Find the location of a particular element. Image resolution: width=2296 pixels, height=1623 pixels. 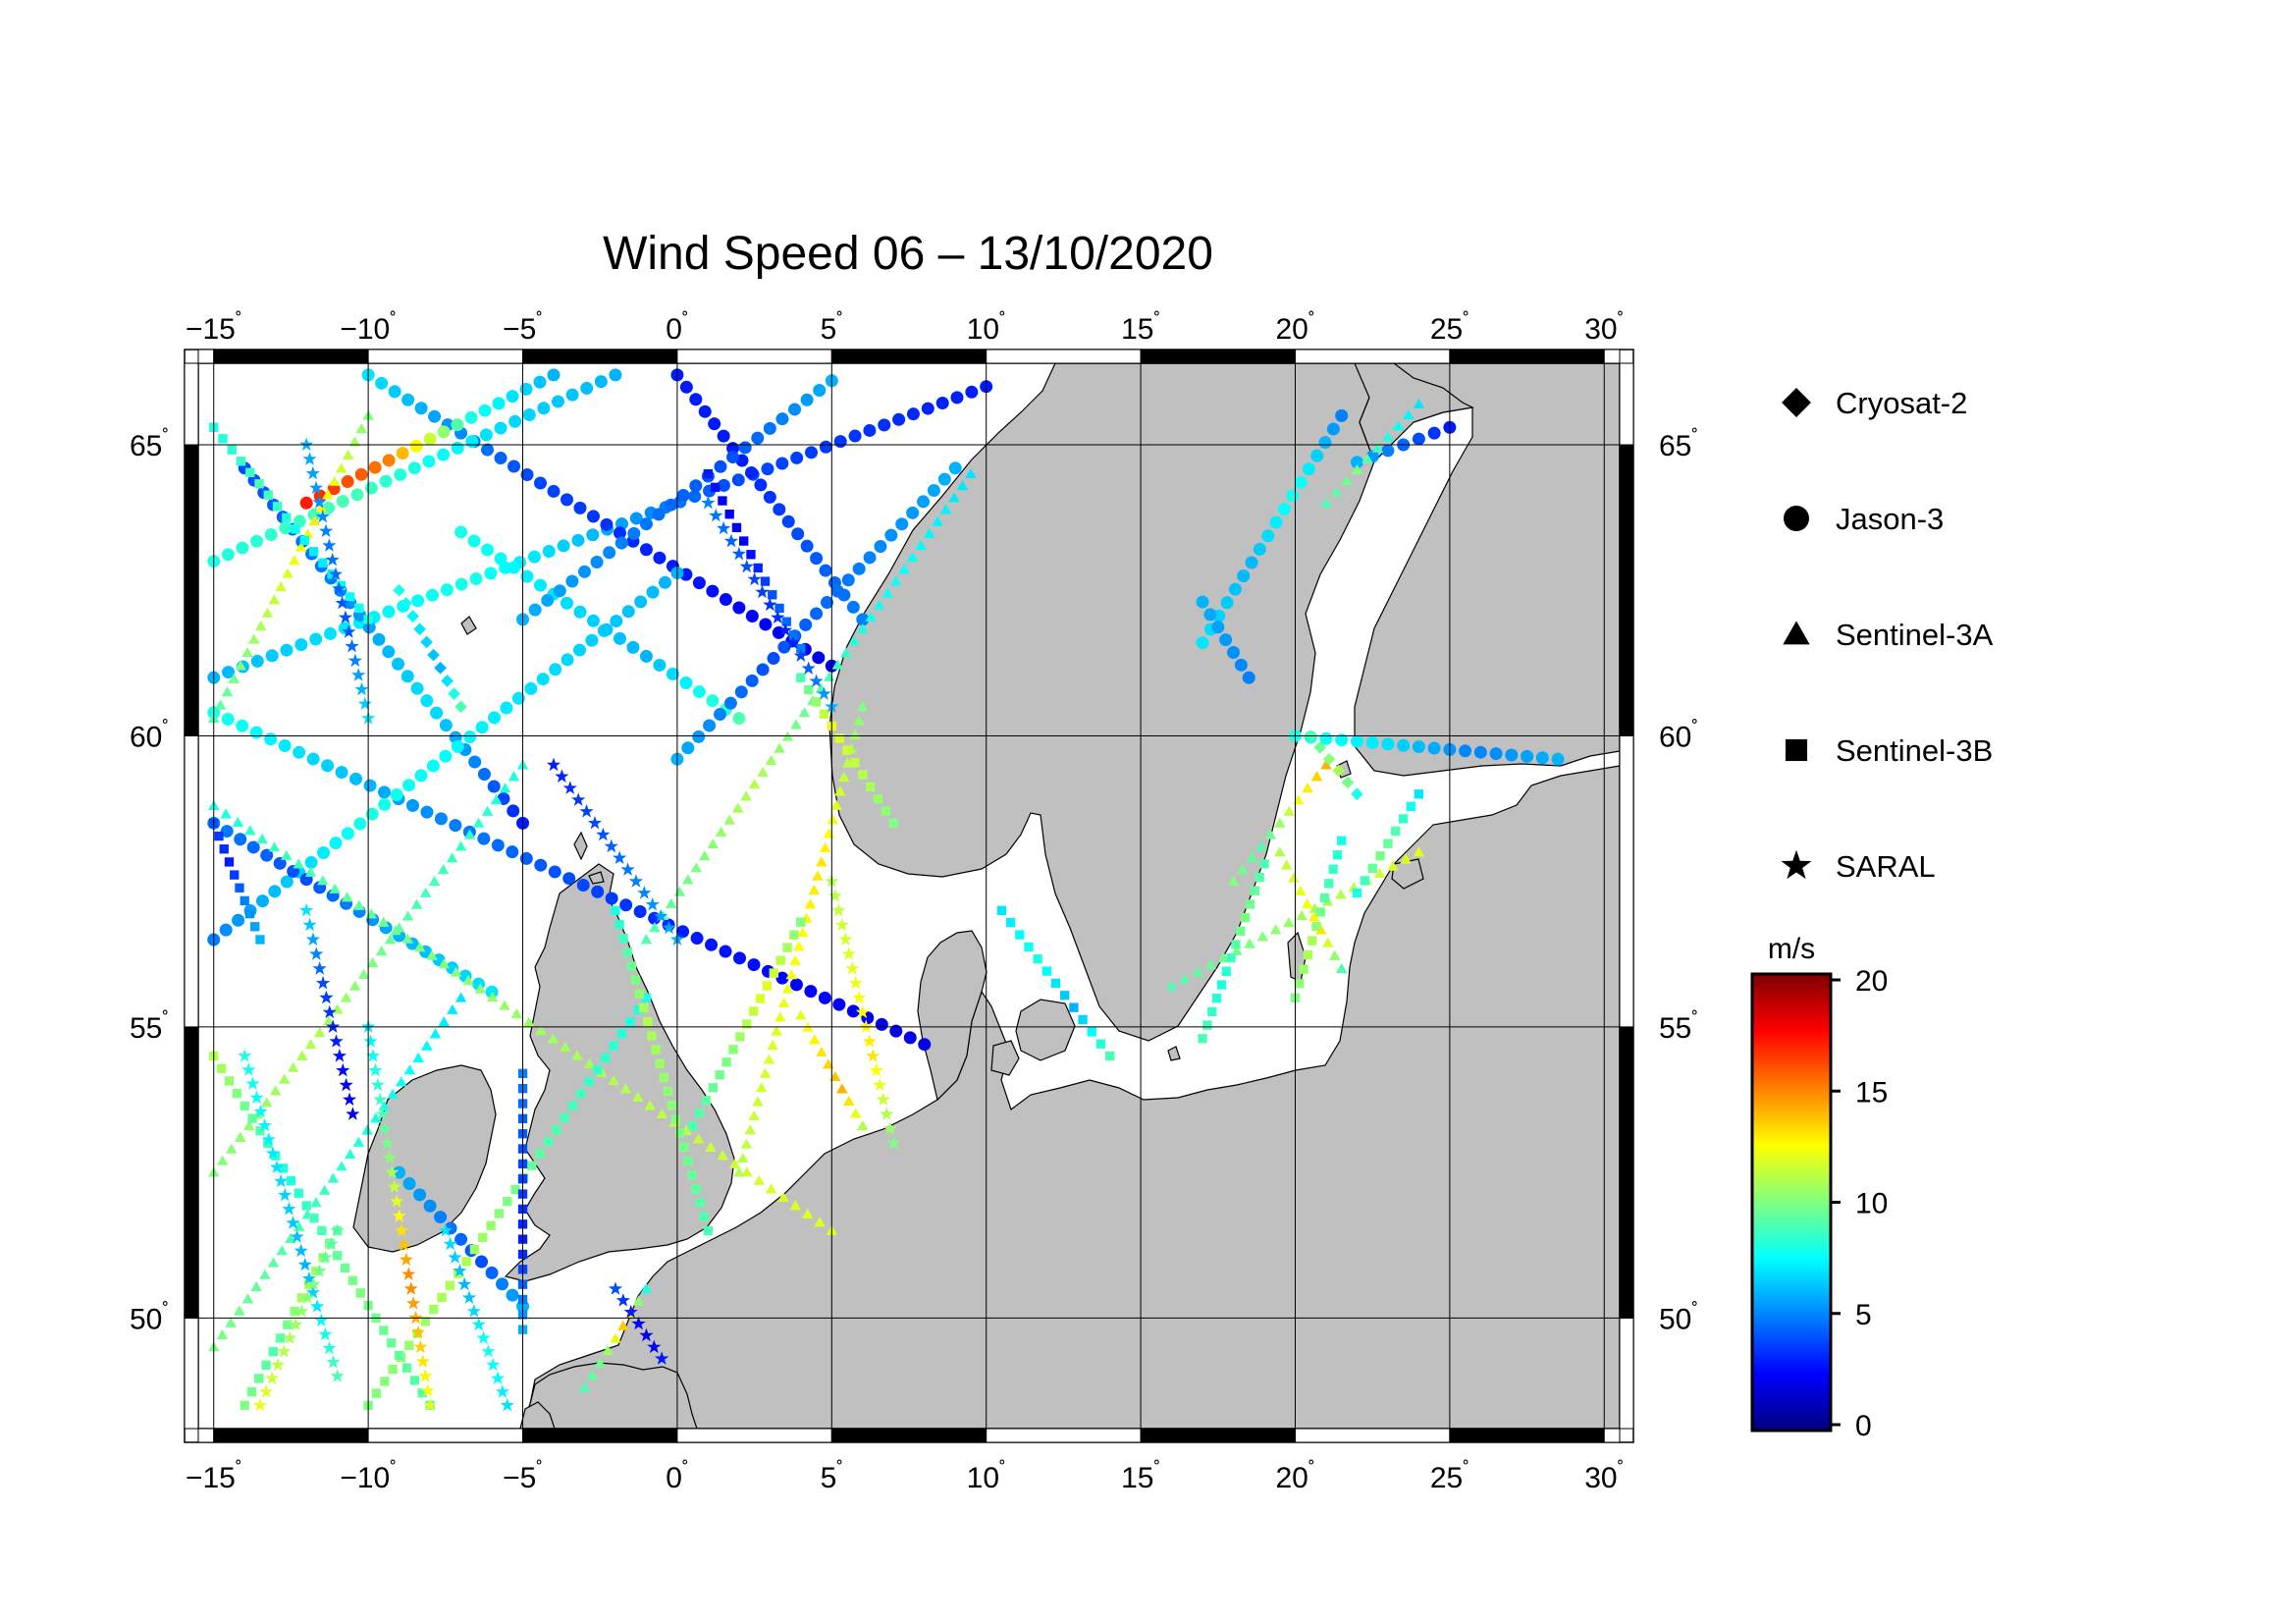

legend-item-label: Jason-3 is located at coordinates (1890, 519).